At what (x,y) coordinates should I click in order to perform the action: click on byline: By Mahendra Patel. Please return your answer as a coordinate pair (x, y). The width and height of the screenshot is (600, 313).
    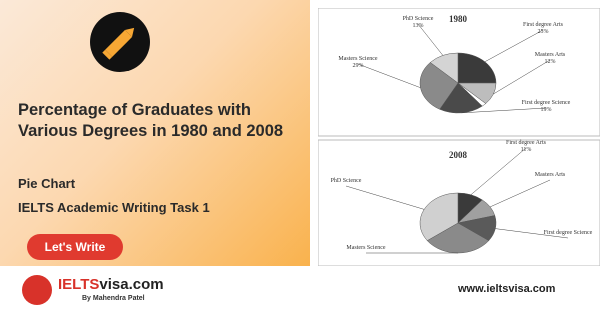
    Looking at the image, I should click on (113, 298).